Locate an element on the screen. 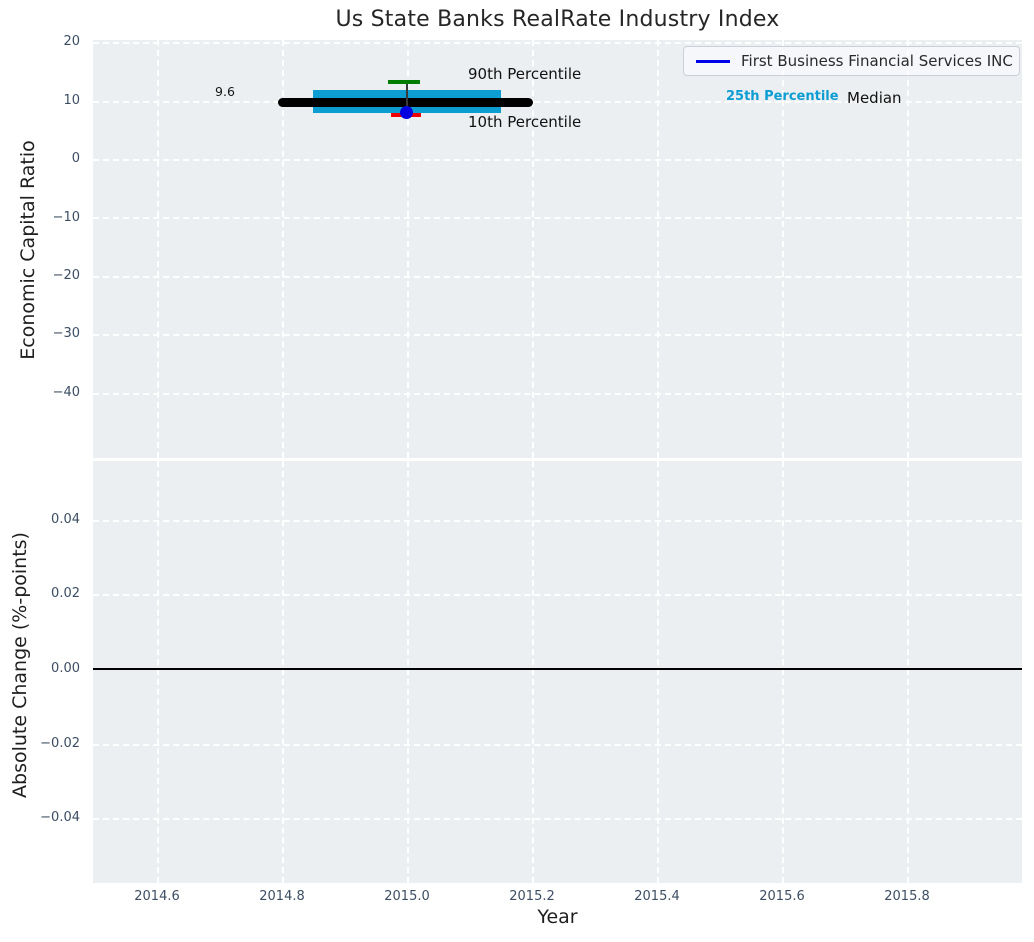 The image size is (1034, 942). p10-annotation: 10th Percentile is located at coordinates (525, 122).